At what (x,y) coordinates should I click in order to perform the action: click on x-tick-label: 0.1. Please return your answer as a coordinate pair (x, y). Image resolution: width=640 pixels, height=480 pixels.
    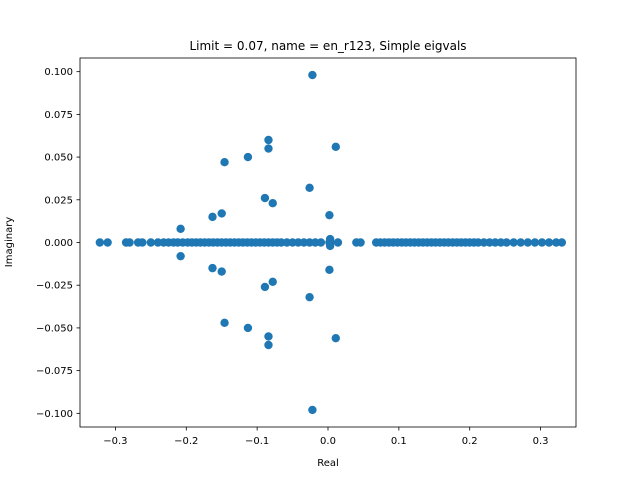
    Looking at the image, I should click on (399, 441).